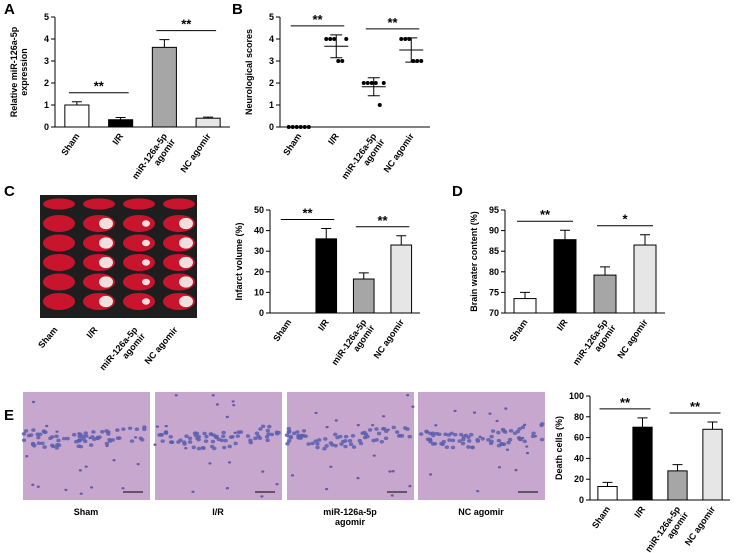 This screenshot has width=753, height=553. I want to click on y-tick-label: 80, so click(494, 272).